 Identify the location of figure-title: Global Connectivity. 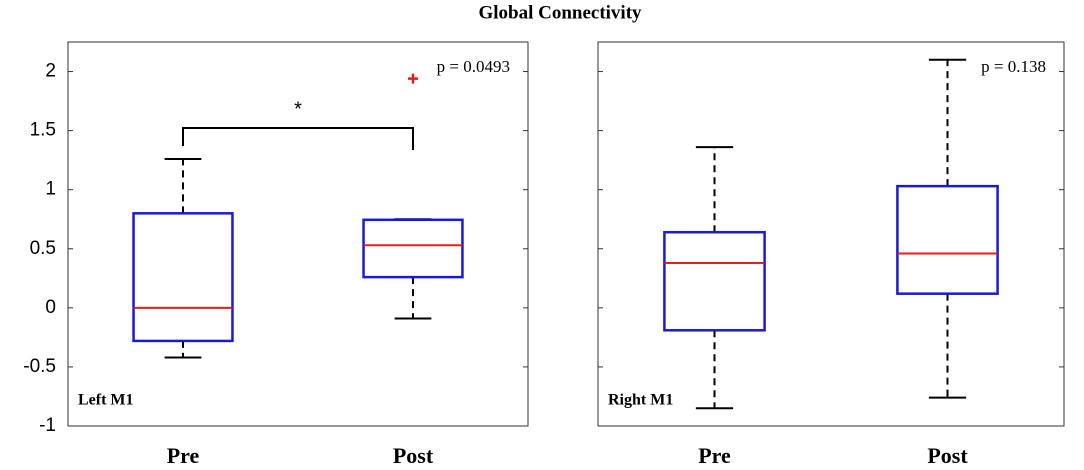
(560, 12).